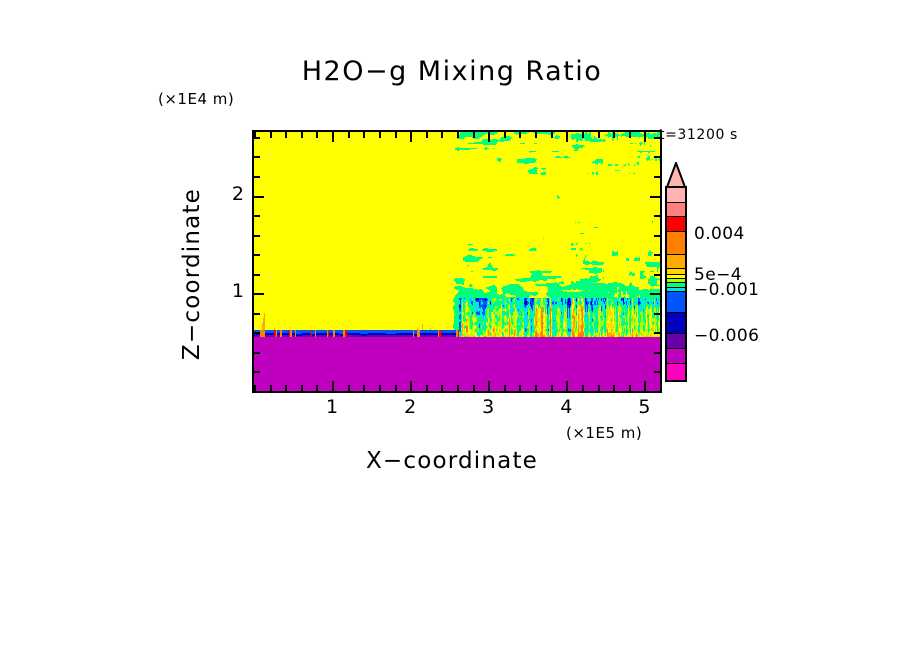  What do you see at coordinates (718, 274) in the screenshot?
I see `colorbar-label-1: 5e−4` at bounding box center [718, 274].